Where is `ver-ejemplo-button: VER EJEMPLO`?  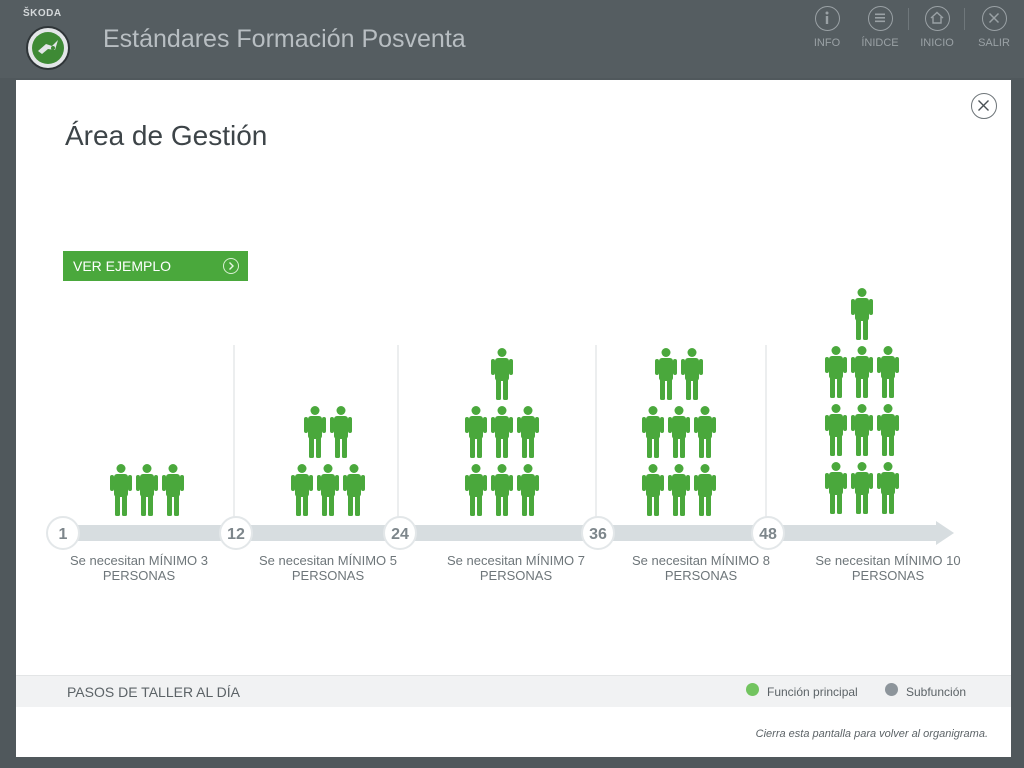 ver-ejemplo-button: VER EJEMPLO is located at coordinates (155, 266).